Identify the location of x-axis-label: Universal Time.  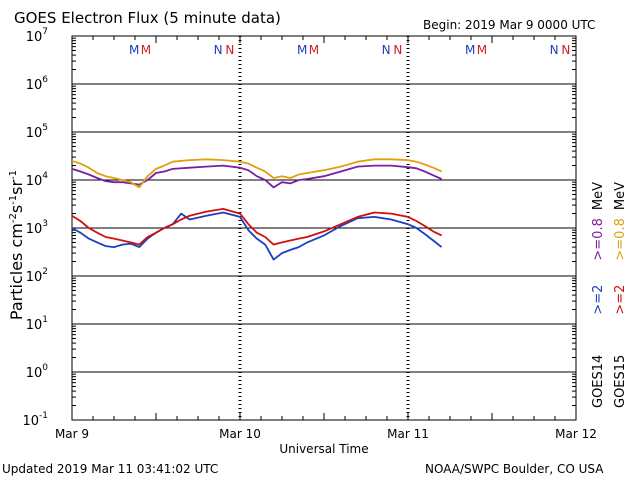
(323, 449).